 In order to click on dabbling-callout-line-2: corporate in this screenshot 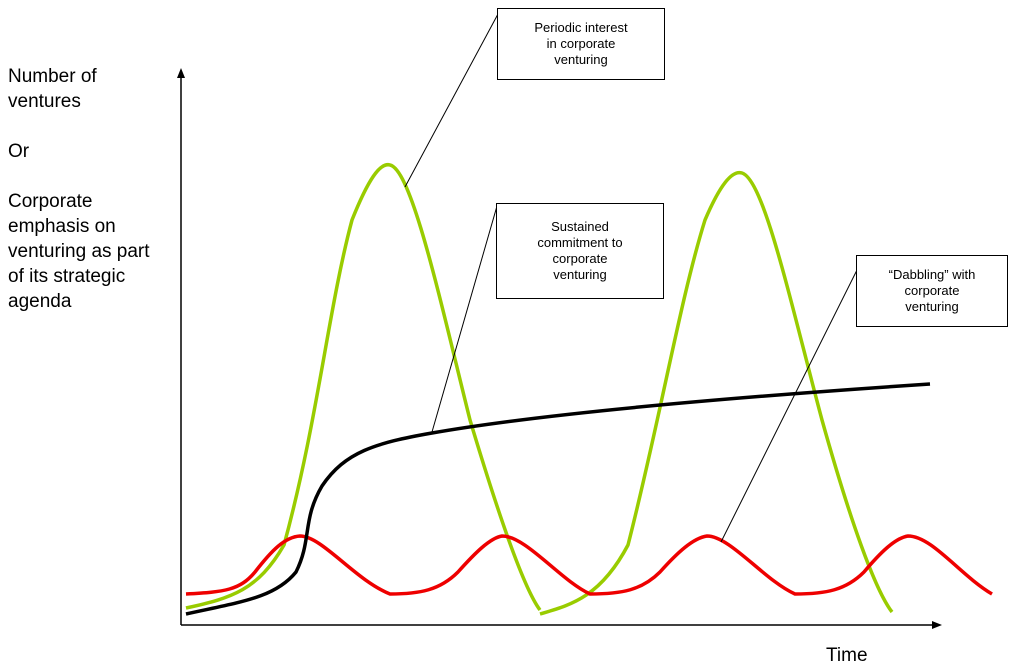, I will do `click(932, 290)`.